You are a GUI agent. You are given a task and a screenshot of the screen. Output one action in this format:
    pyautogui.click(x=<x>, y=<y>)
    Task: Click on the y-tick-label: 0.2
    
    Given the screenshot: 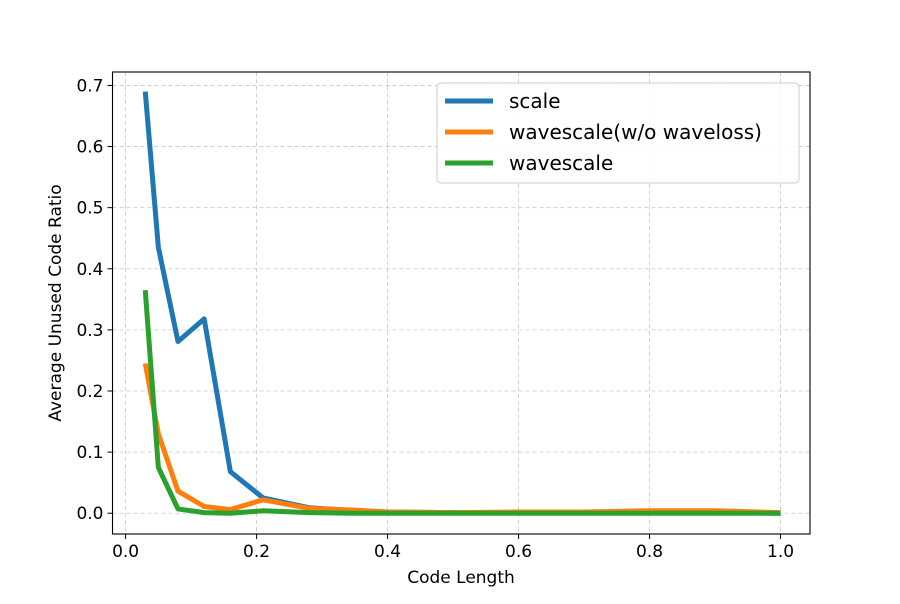 What is the action you would take?
    pyautogui.click(x=89, y=392)
    